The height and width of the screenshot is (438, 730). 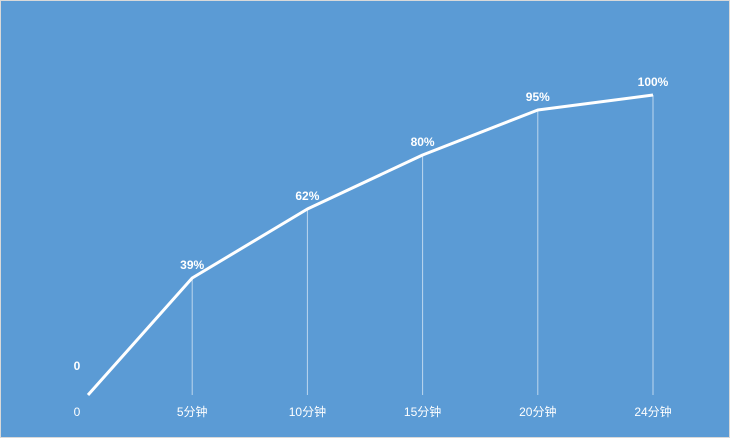 I want to click on x-tick-label: 0, so click(x=77, y=412).